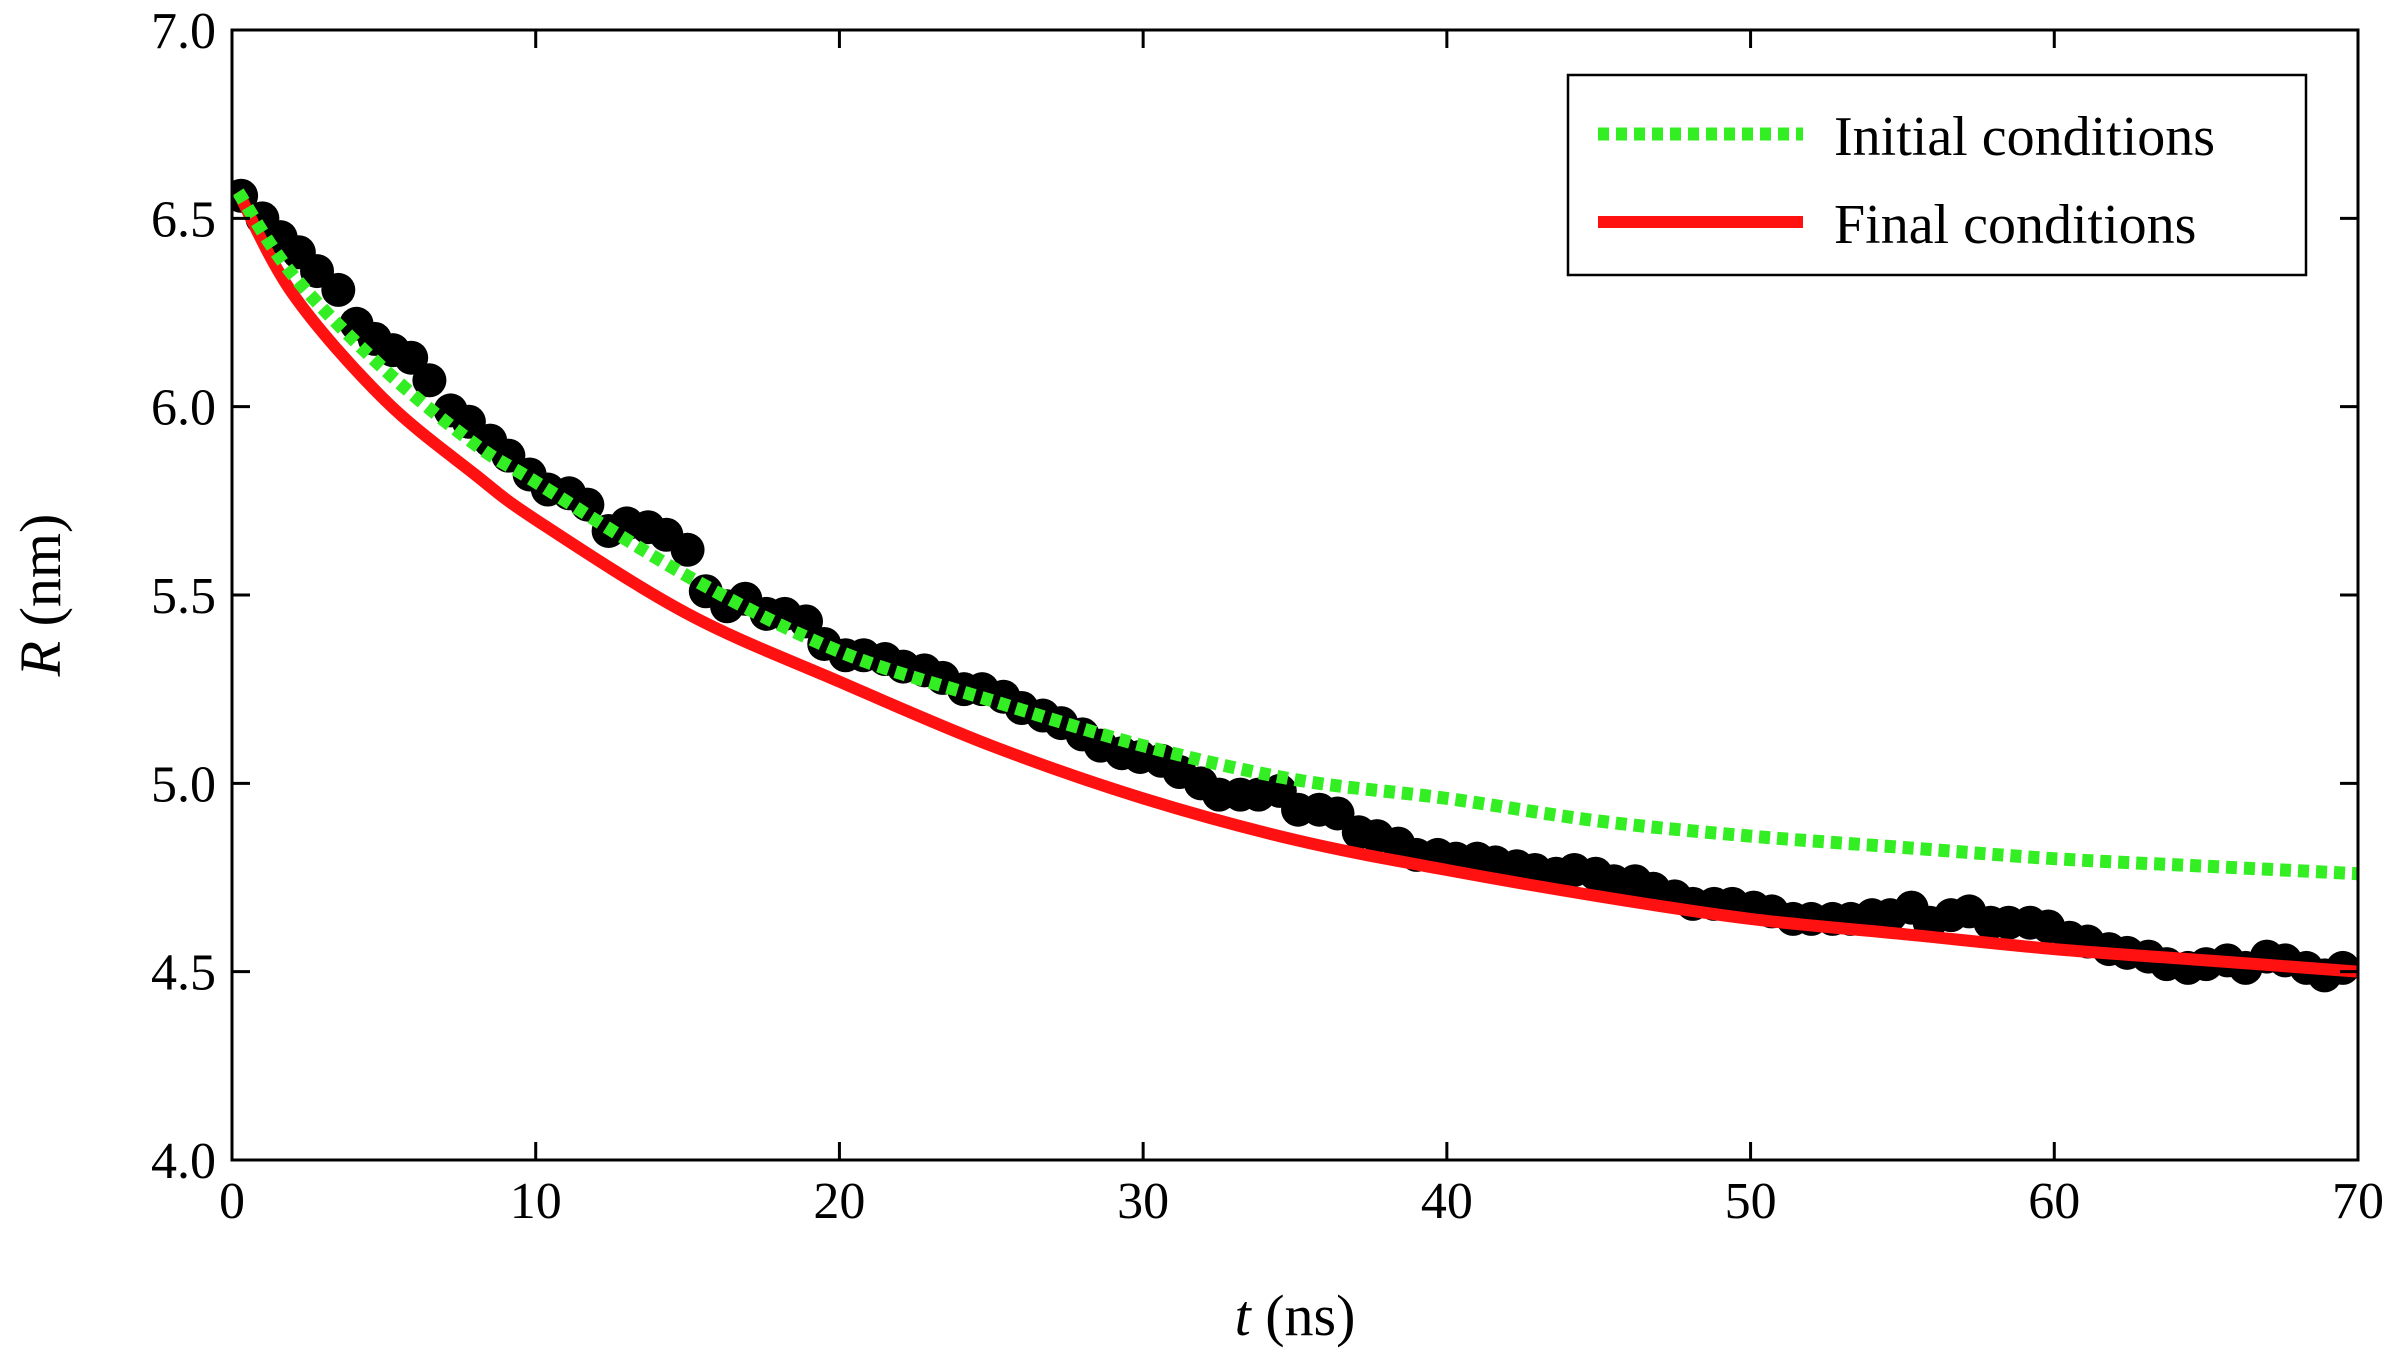 The width and height of the screenshot is (2391, 1354). I want to click on x-tick-label: 0, so click(232, 1201).